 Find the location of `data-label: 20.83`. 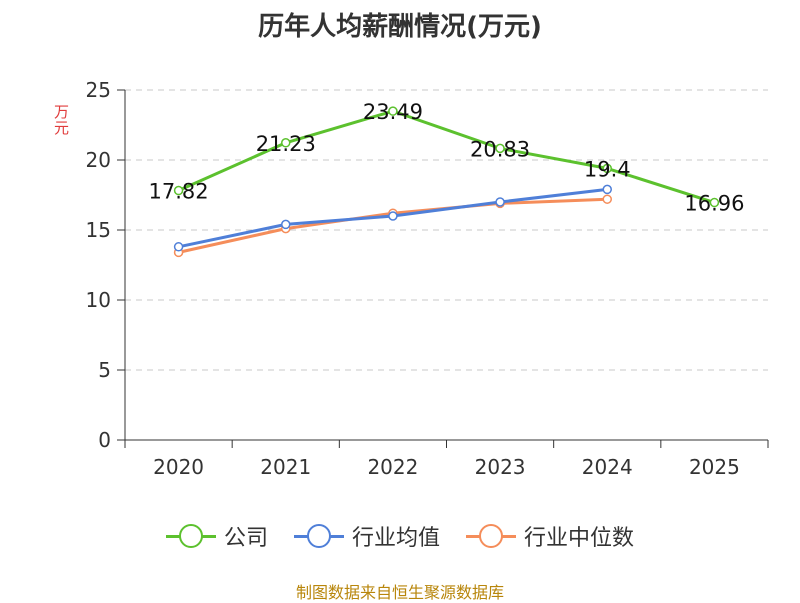

data-label: 20.83 is located at coordinates (500, 149).